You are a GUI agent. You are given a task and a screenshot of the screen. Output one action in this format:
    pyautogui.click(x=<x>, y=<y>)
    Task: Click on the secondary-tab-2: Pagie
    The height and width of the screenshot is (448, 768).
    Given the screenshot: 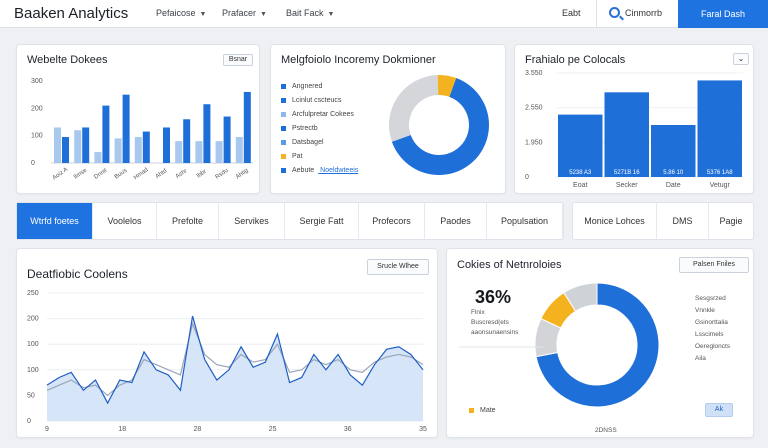 What is the action you would take?
    pyautogui.click(x=731, y=221)
    